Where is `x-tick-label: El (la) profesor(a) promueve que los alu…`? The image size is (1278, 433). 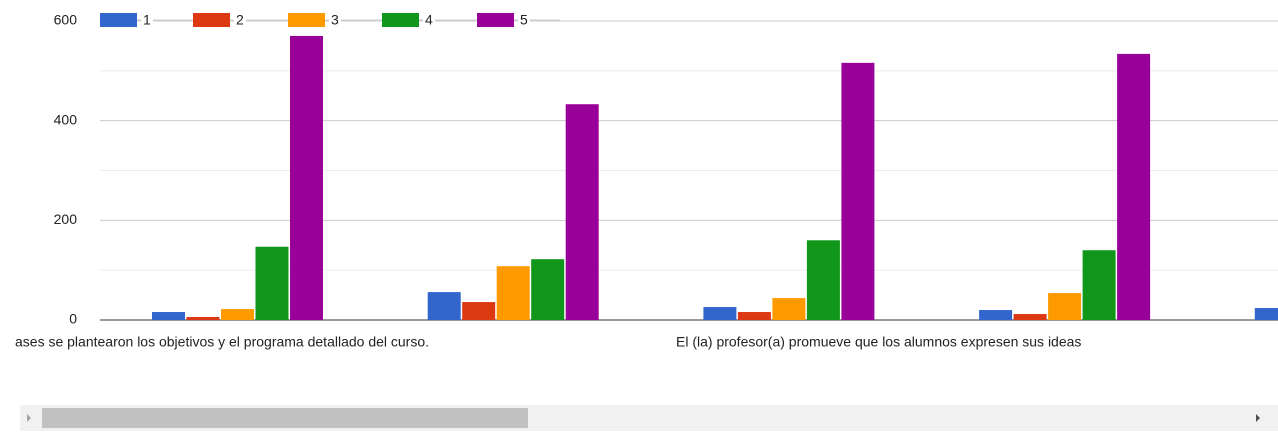
x-tick-label: El (la) profesor(a) promueve que los alu… is located at coordinates (878, 342).